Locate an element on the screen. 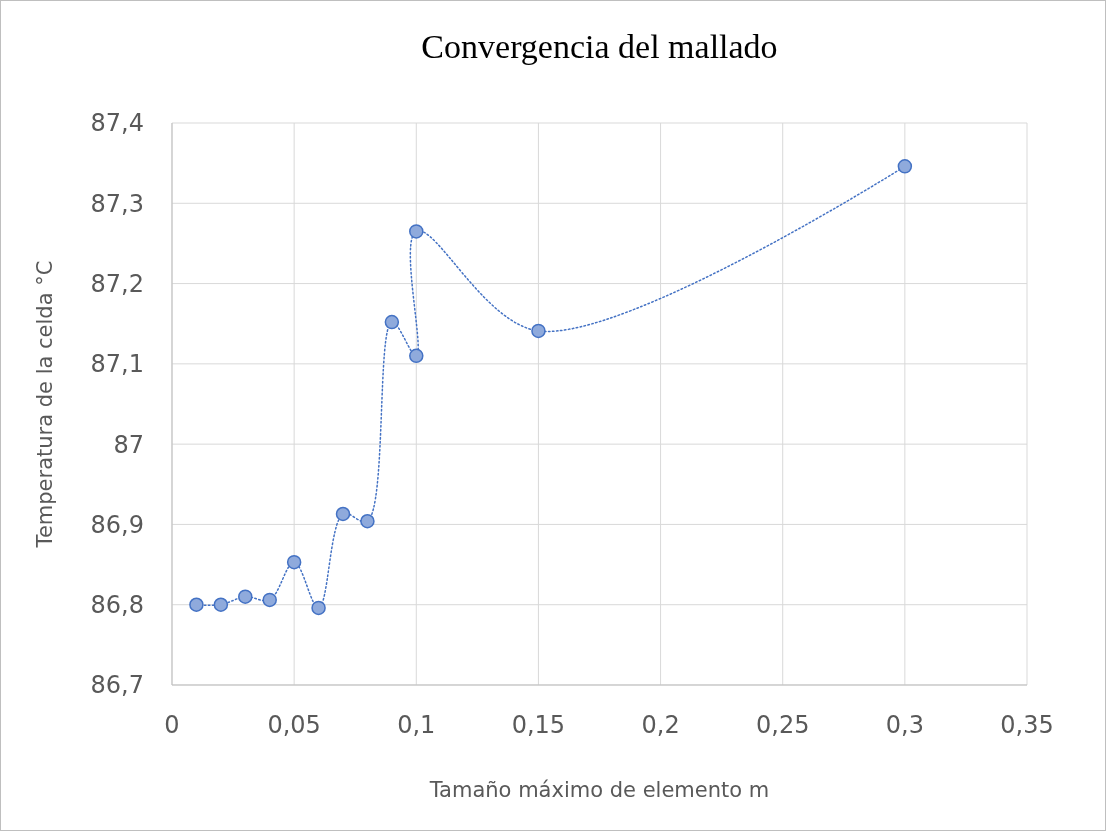  x-tick-label: 0 is located at coordinates (172, 725).